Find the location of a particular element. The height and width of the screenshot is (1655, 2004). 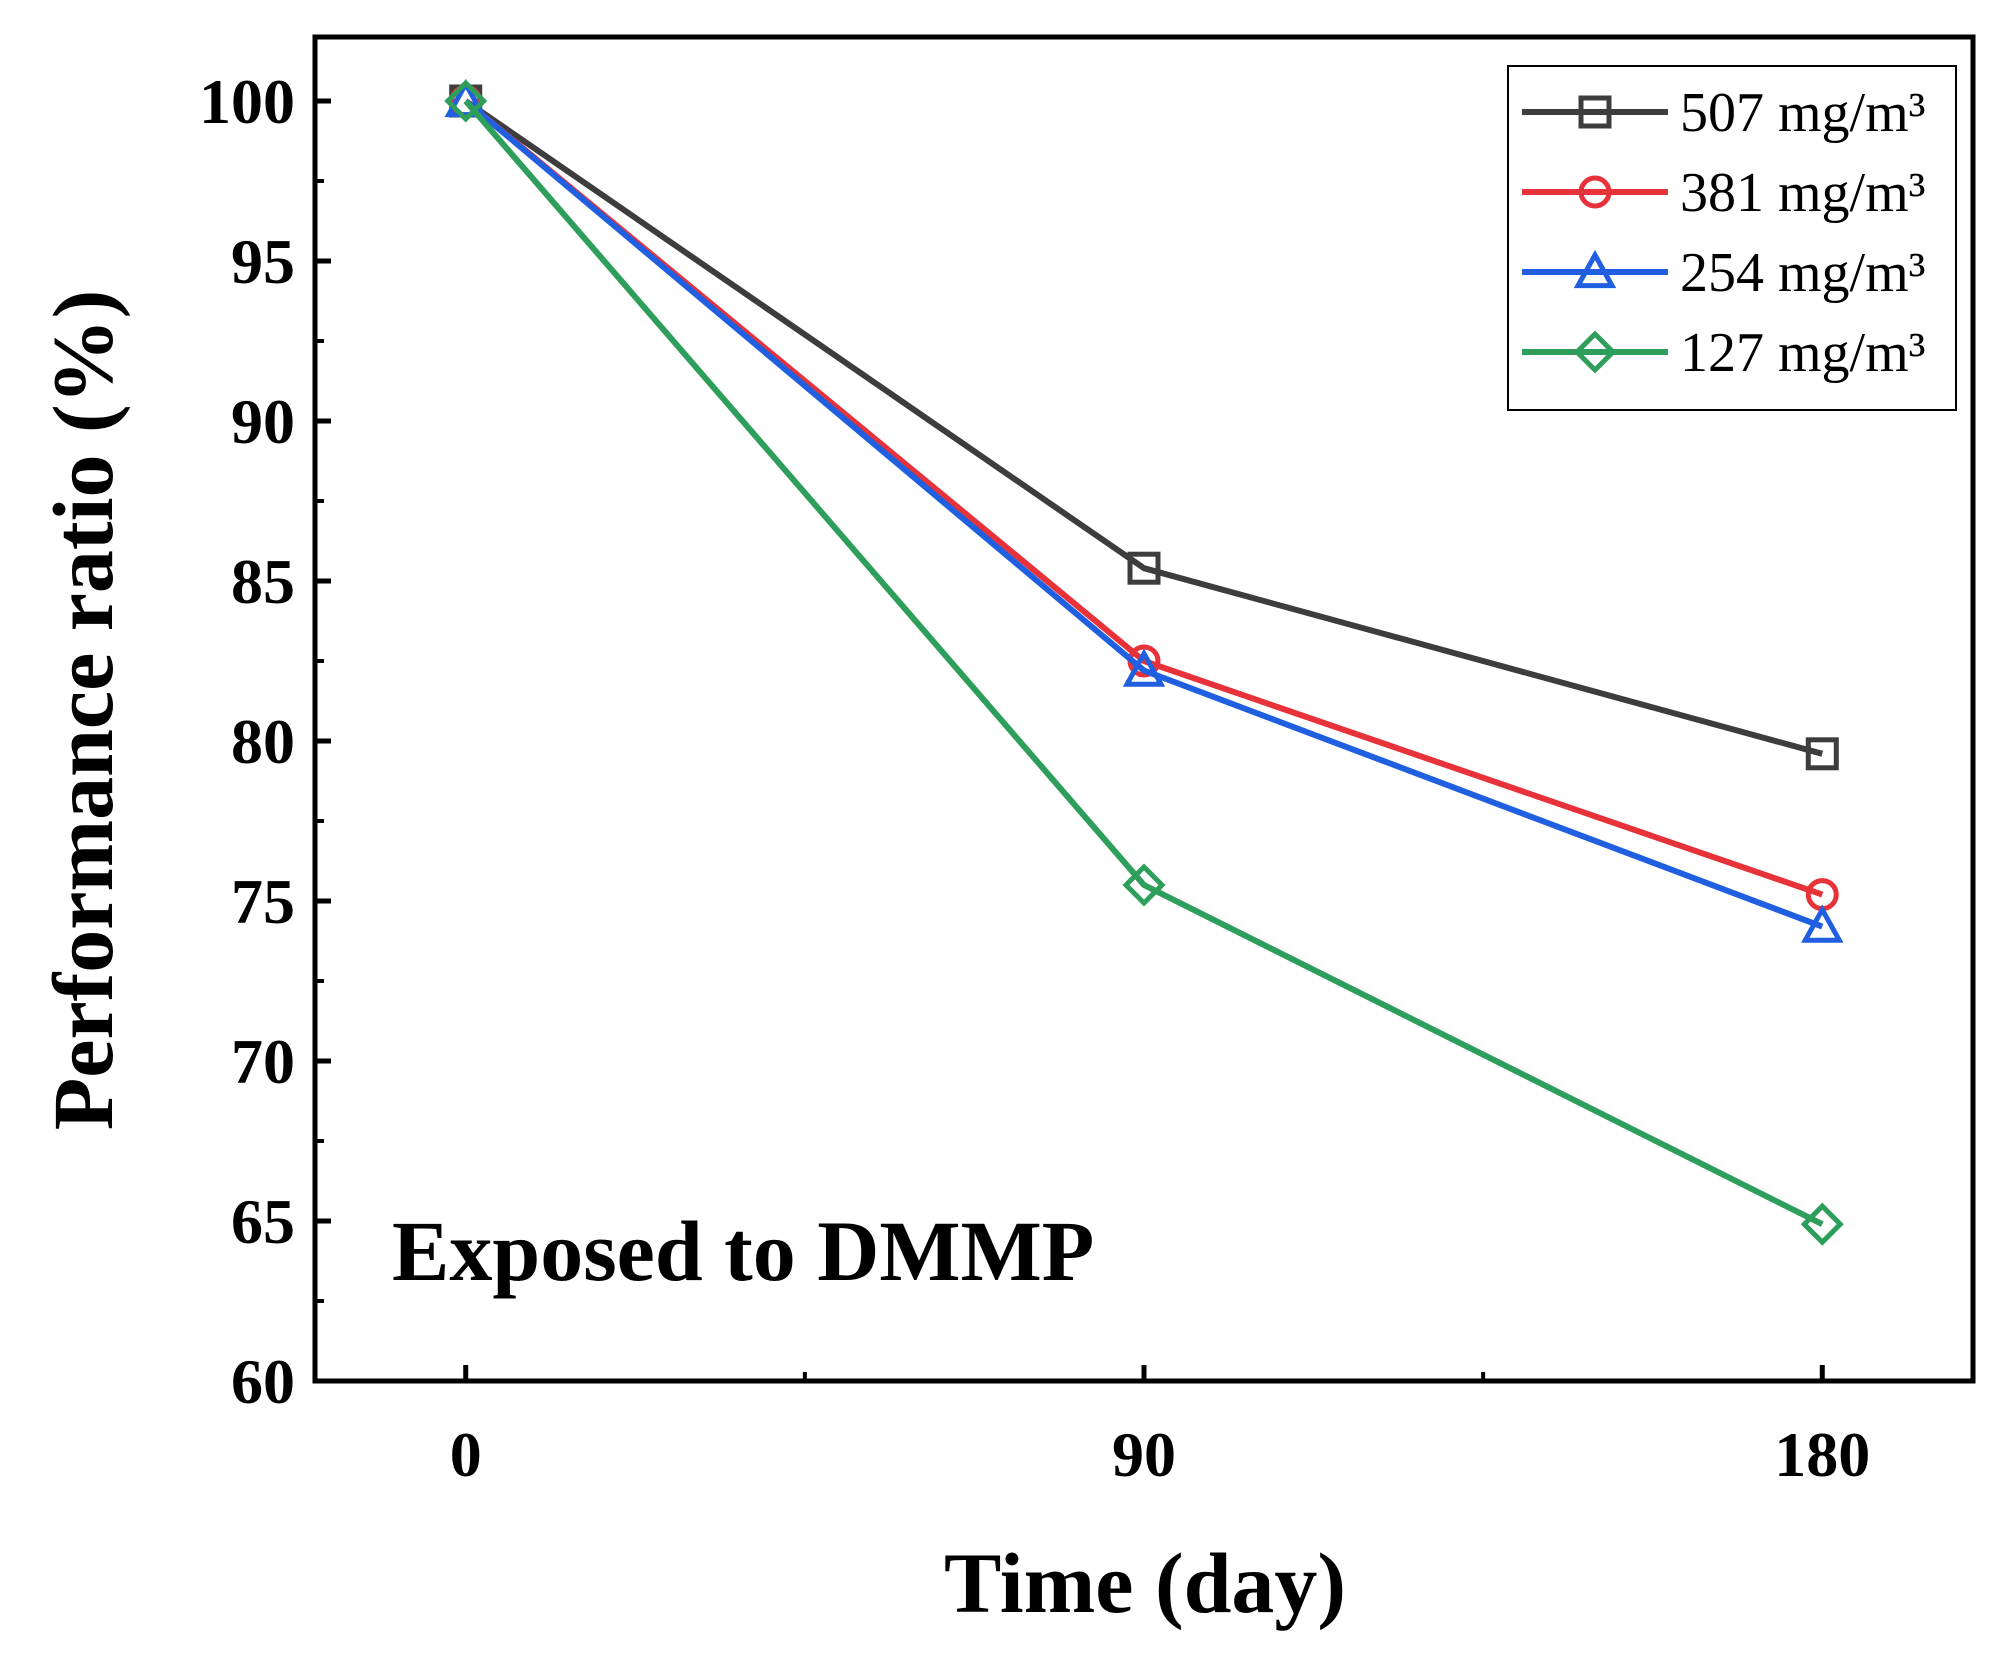

legend-label: 254 mg/m³ is located at coordinates (1802, 273).